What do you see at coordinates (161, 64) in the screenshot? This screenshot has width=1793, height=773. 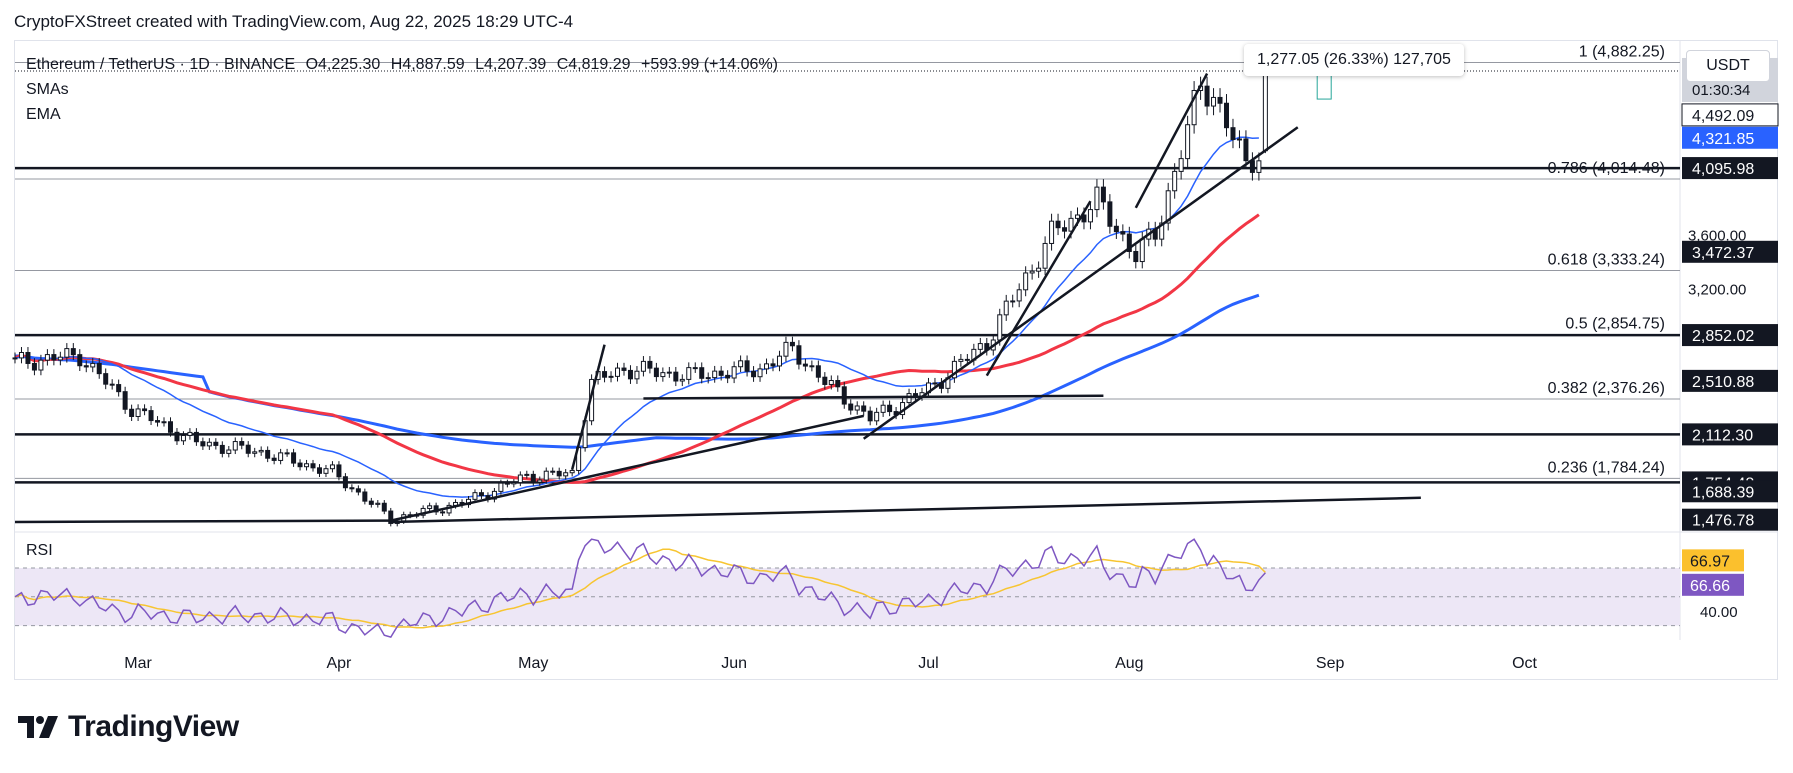 I see `legend-symbol: Ethereum / TetherUS · 1D · BINANCE` at bounding box center [161, 64].